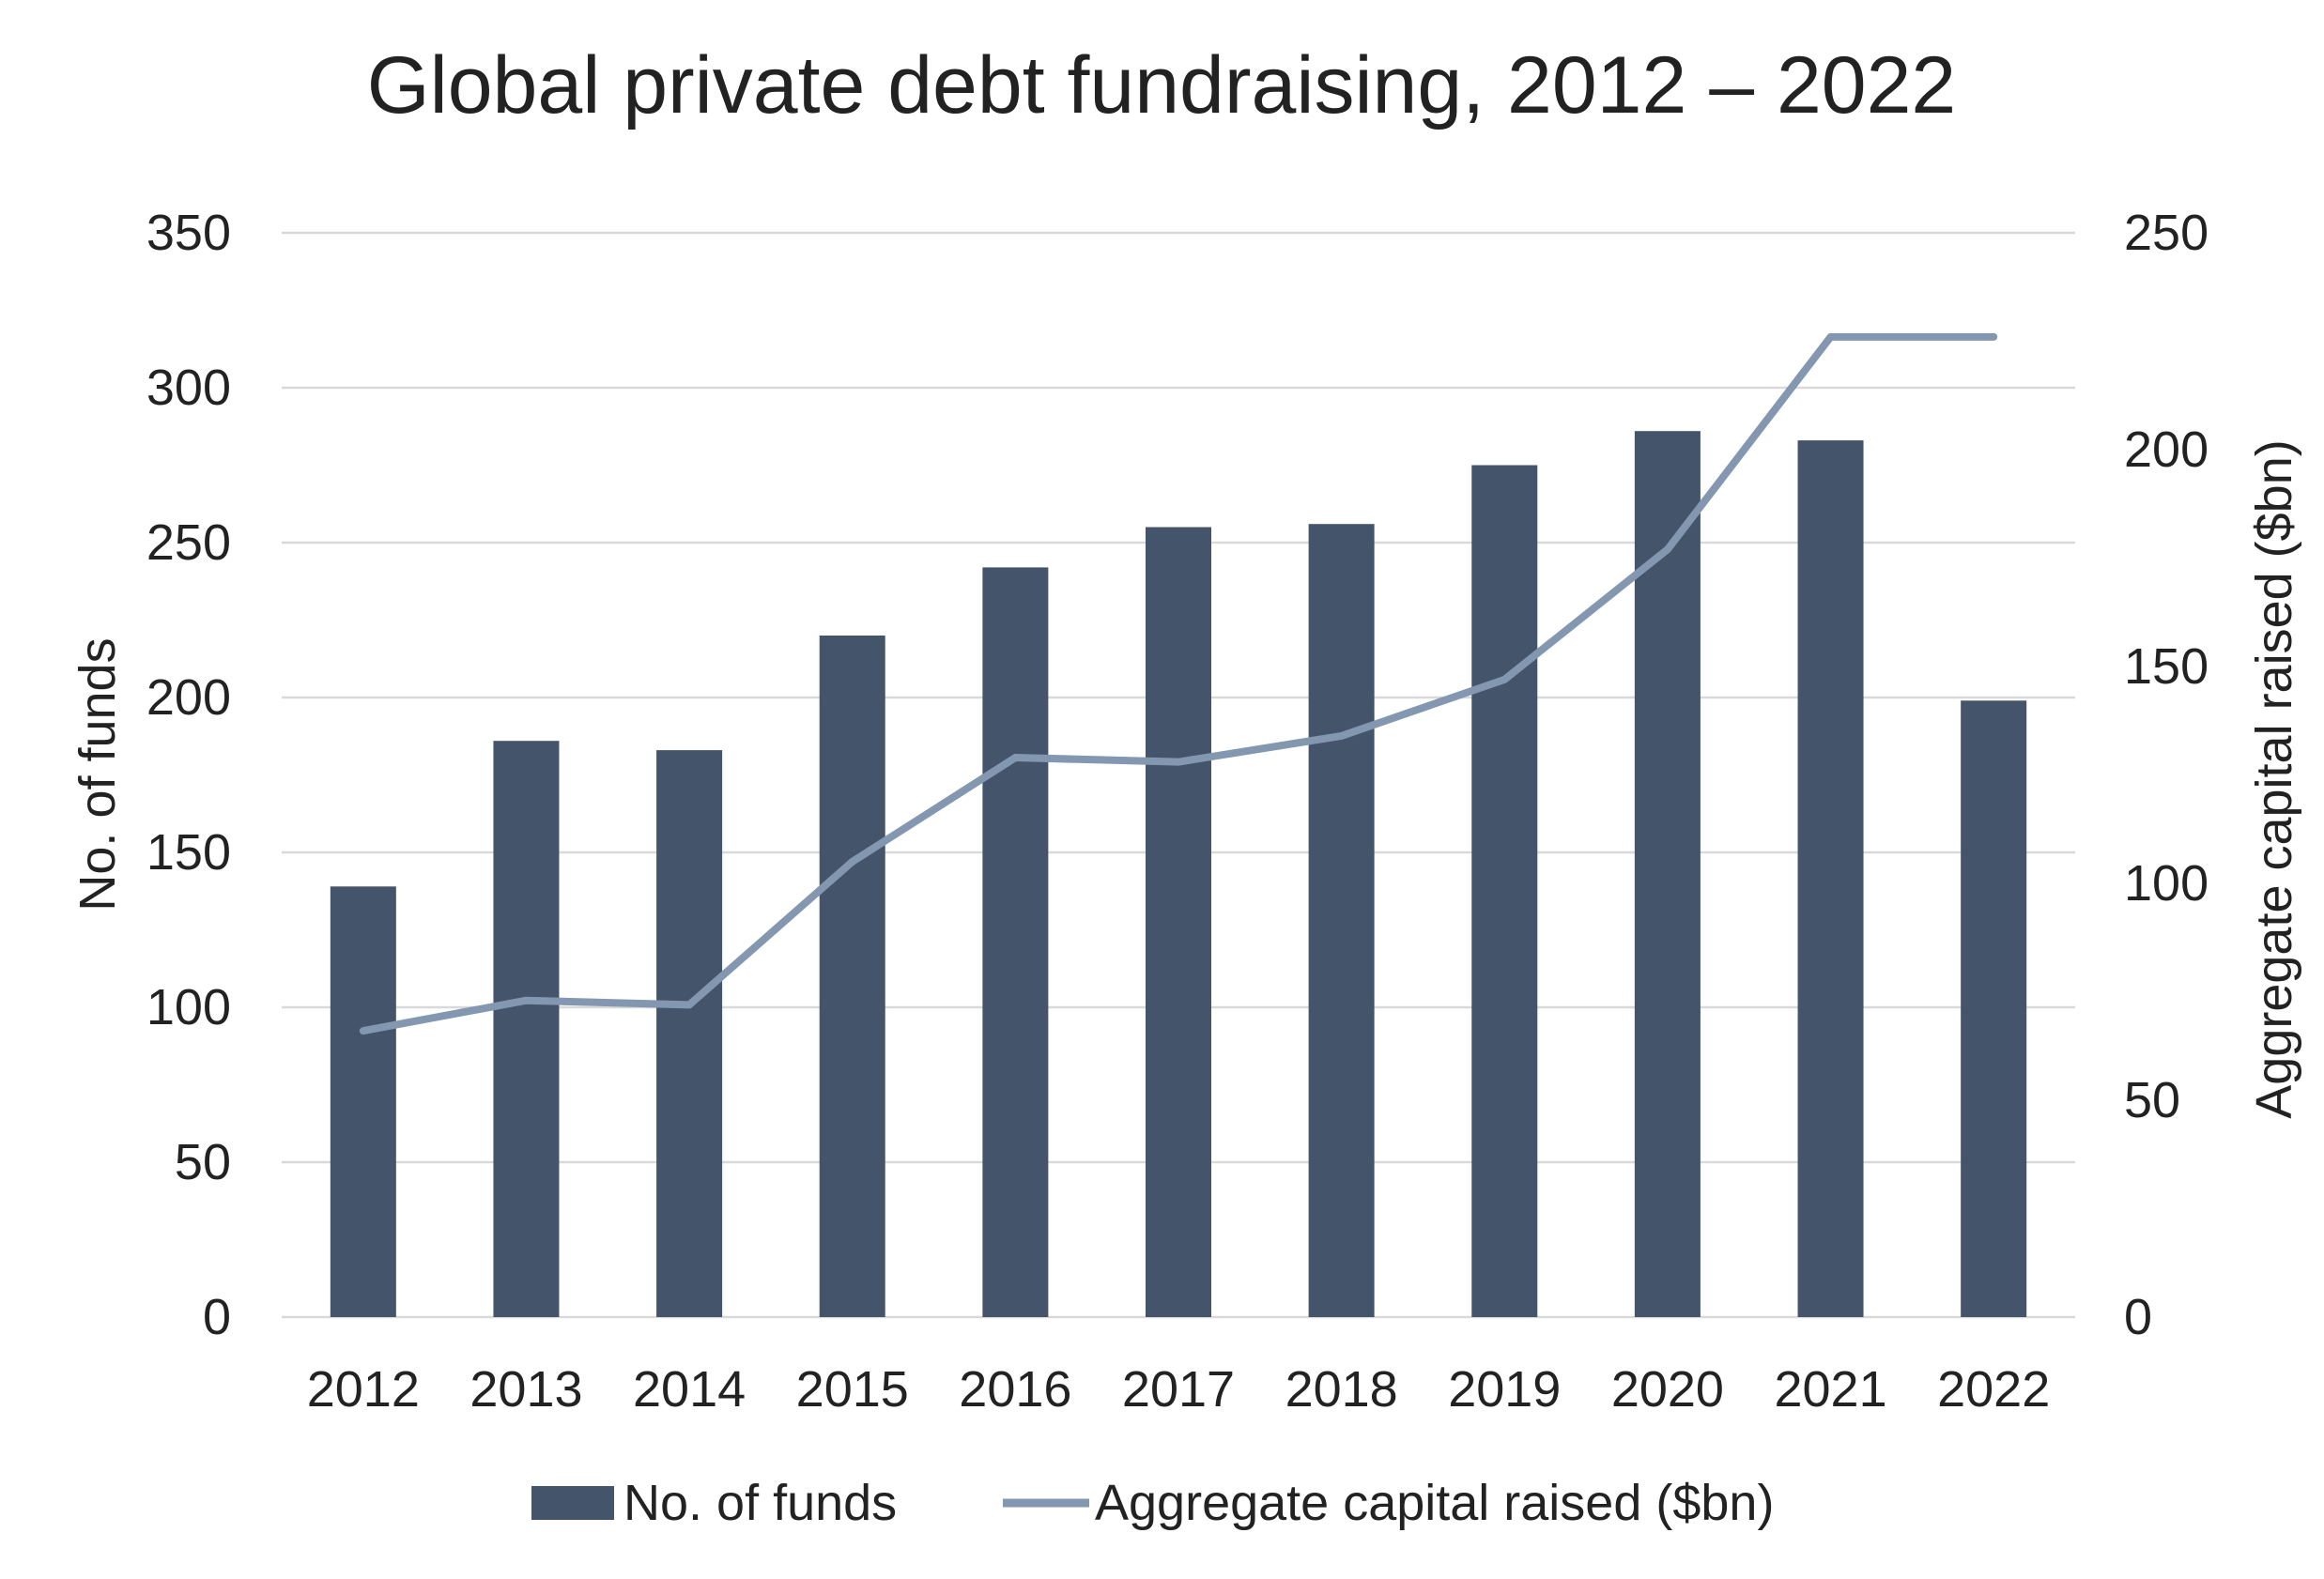  I want to click on right-tick-label: 150, so click(2166, 666).